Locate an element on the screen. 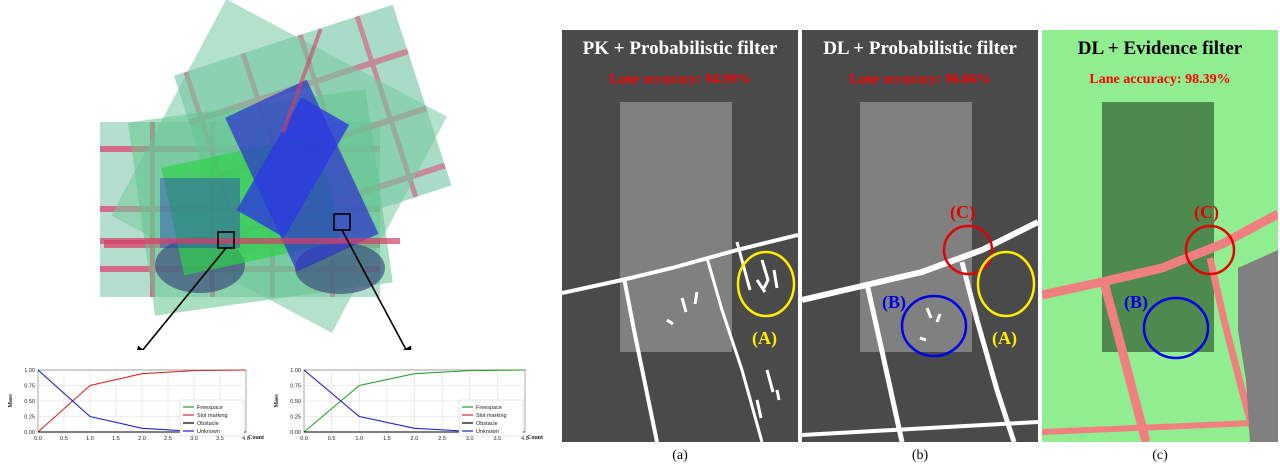  slot-line-top is located at coordinates (302, 81).